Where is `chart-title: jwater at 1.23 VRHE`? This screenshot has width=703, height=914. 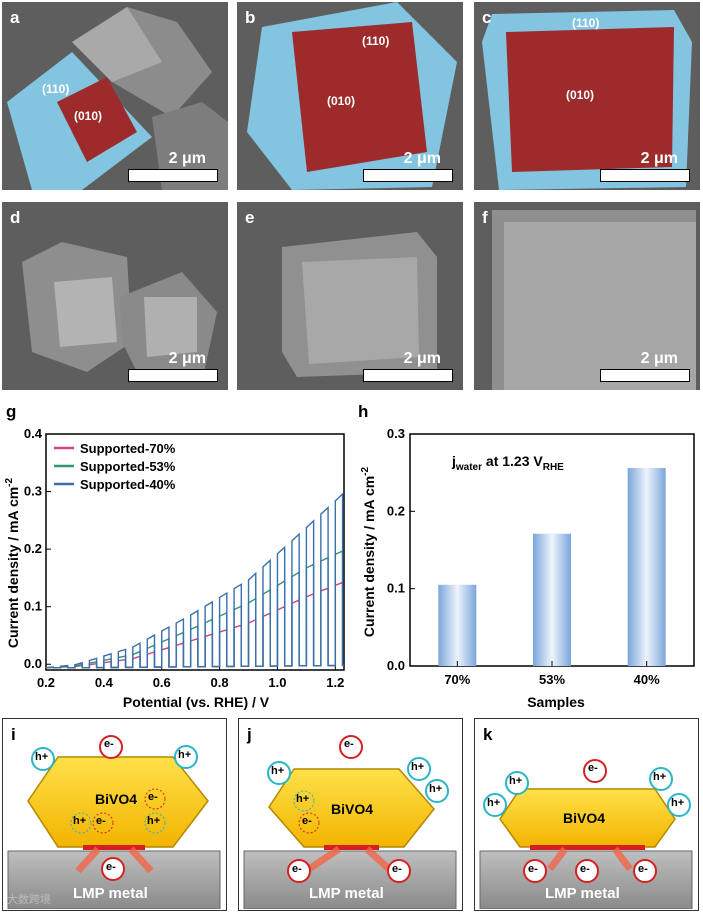 chart-title: jwater at 1.23 VRHE is located at coordinates (507, 463).